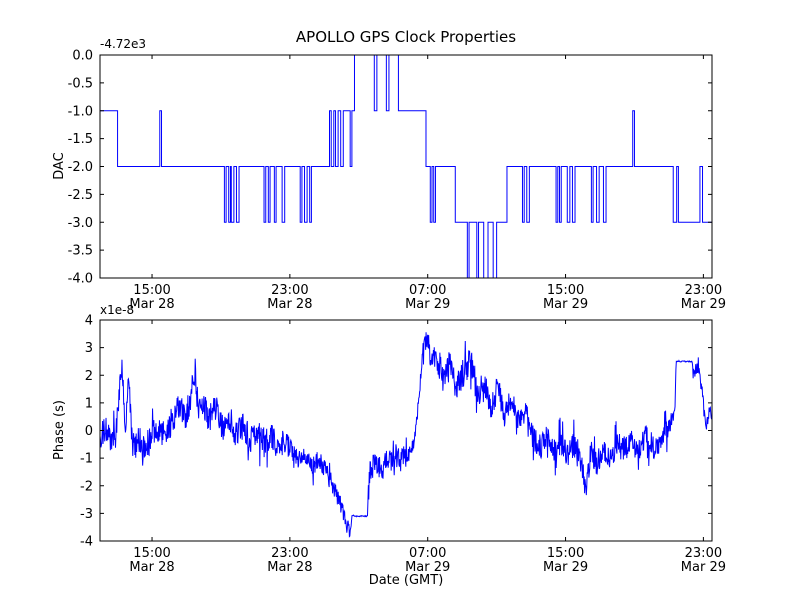 Image resolution: width=800 pixels, height=600 pixels. Describe the element at coordinates (80, 279) in the screenshot. I see `y-tick-label: -4.0` at that location.